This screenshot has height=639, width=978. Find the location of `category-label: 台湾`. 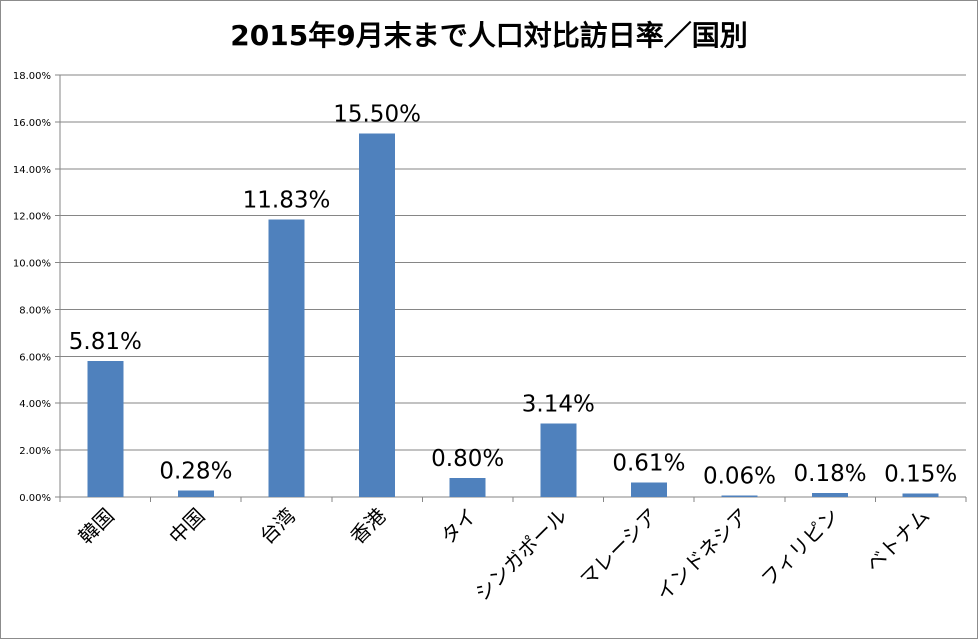

category-label: 台湾 is located at coordinates (277, 526).